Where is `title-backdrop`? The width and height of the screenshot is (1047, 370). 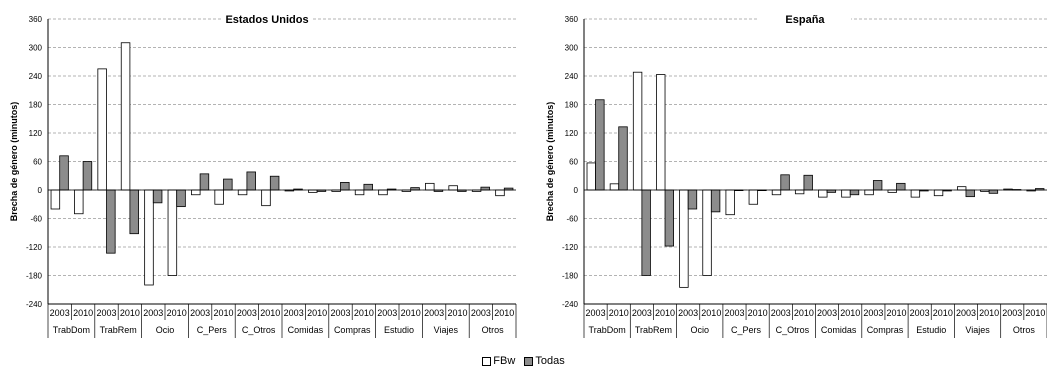
title-backdrop is located at coordinates (267, 18).